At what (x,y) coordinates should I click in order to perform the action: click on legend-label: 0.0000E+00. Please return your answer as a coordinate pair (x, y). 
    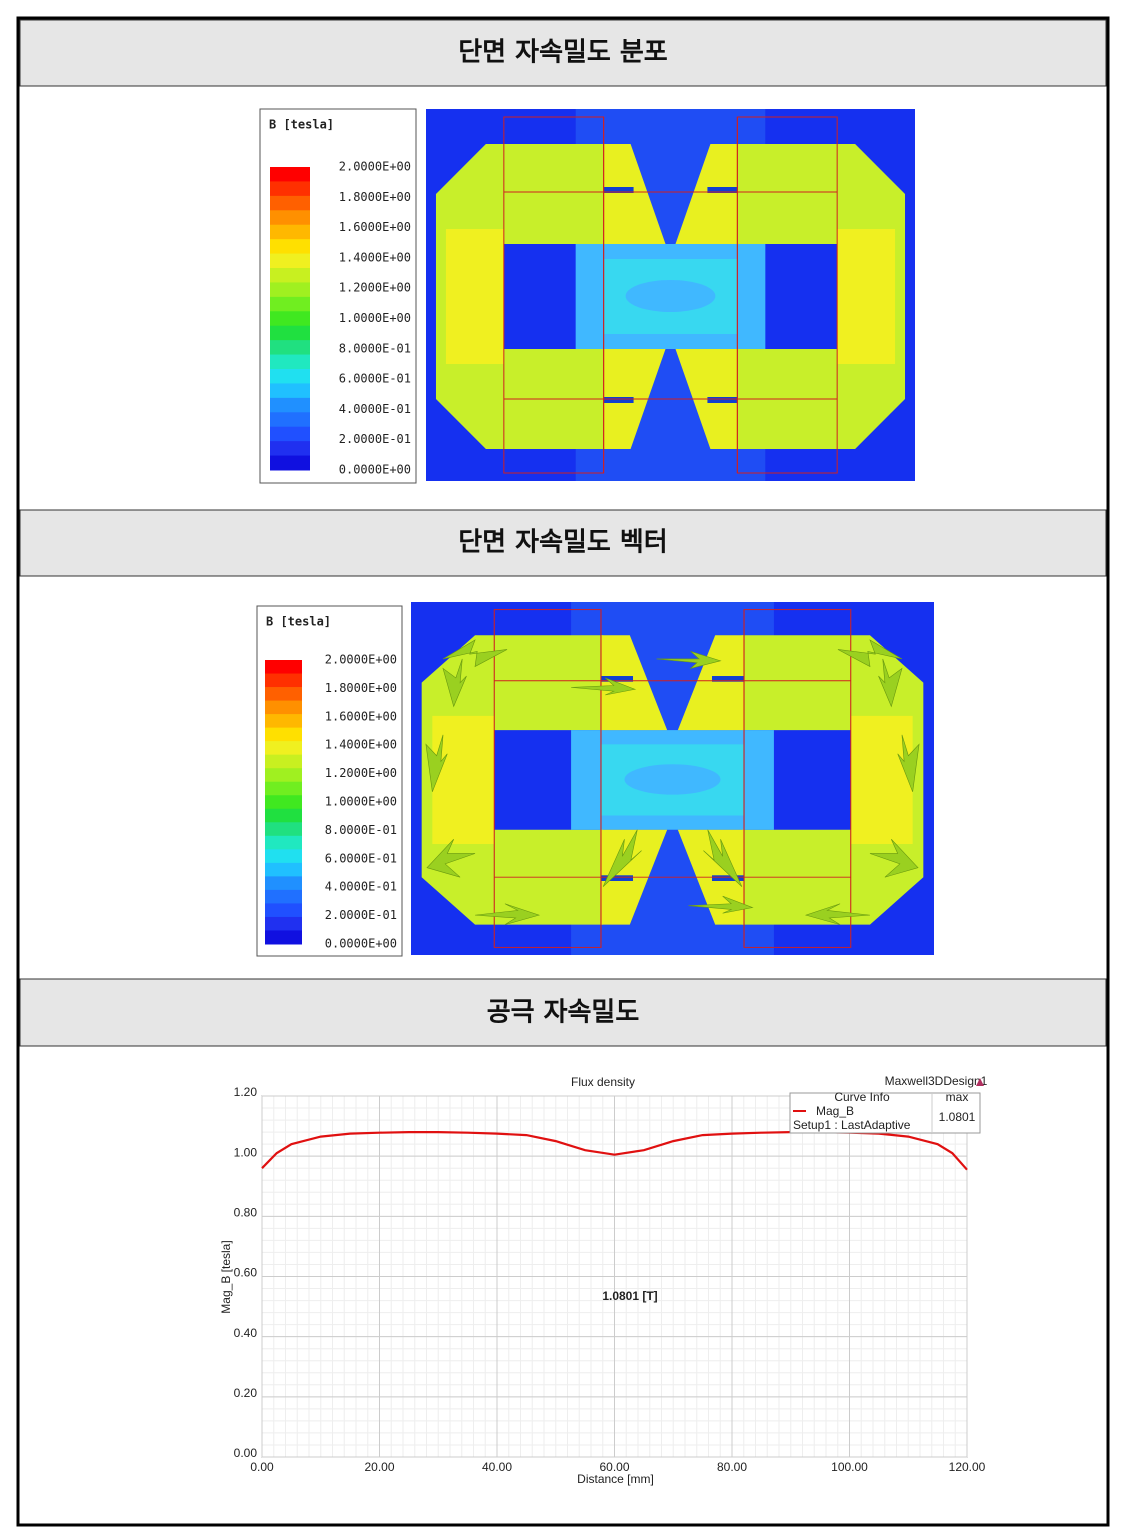
    Looking at the image, I should click on (375, 470).